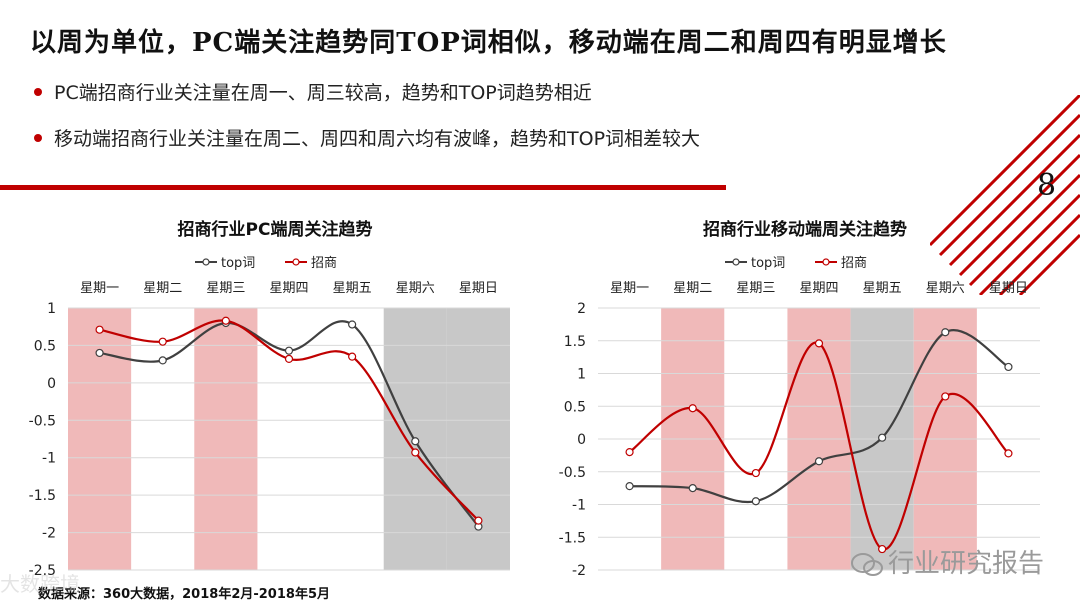 The width and height of the screenshot is (1080, 608). What do you see at coordinates (377, 139) in the screenshot?
I see `bullet-text: 移动端招商行业关注量在周二、周四和周六均有波峰，趋势和TOP词相差较大` at bounding box center [377, 139].